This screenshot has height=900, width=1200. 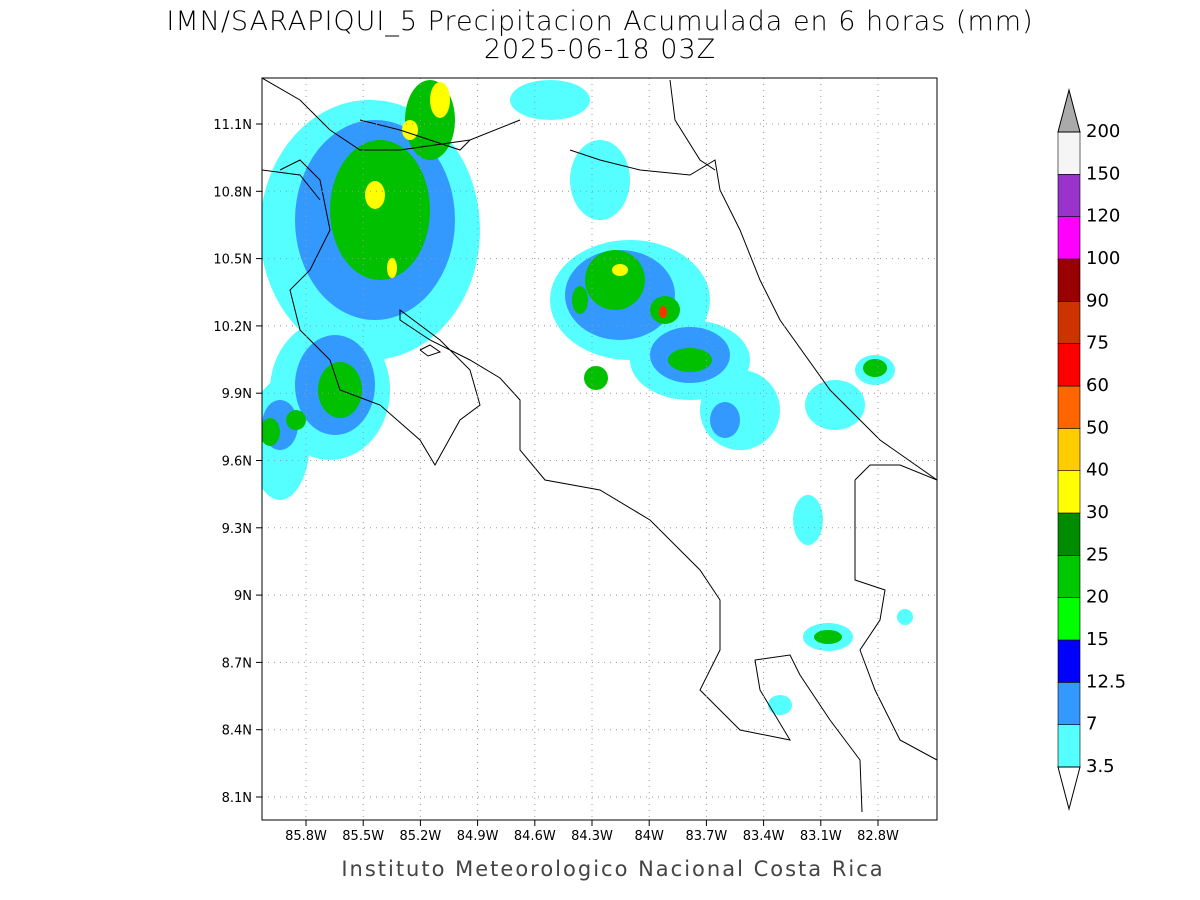 I want to click on colorbar-label: 100, so click(x=1103, y=258).